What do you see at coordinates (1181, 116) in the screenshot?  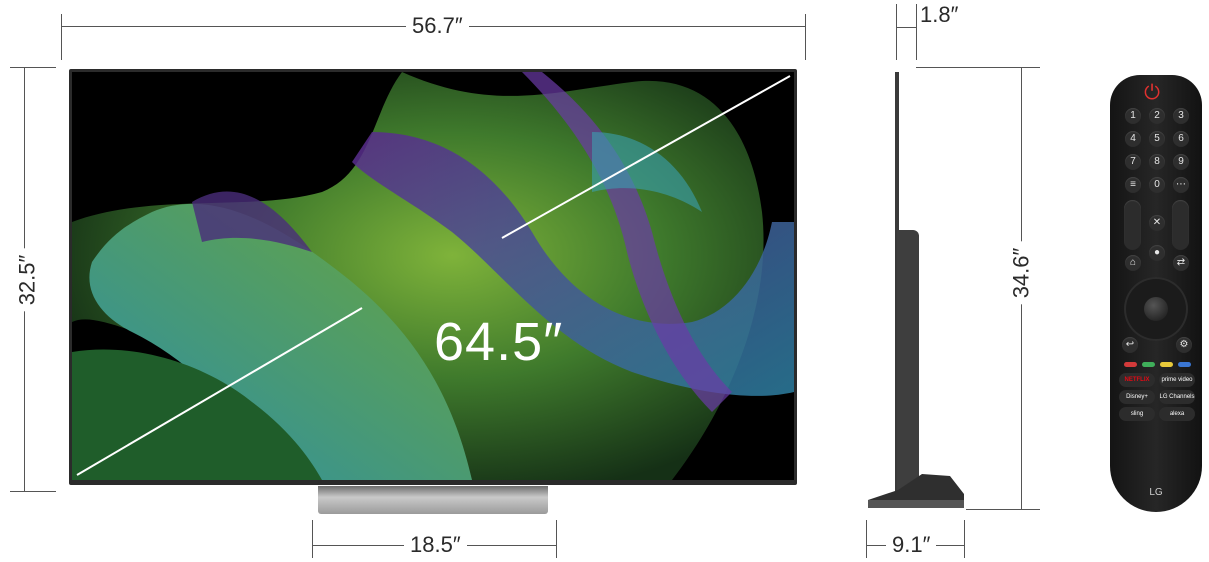 I see `number-key-3: 3` at bounding box center [1181, 116].